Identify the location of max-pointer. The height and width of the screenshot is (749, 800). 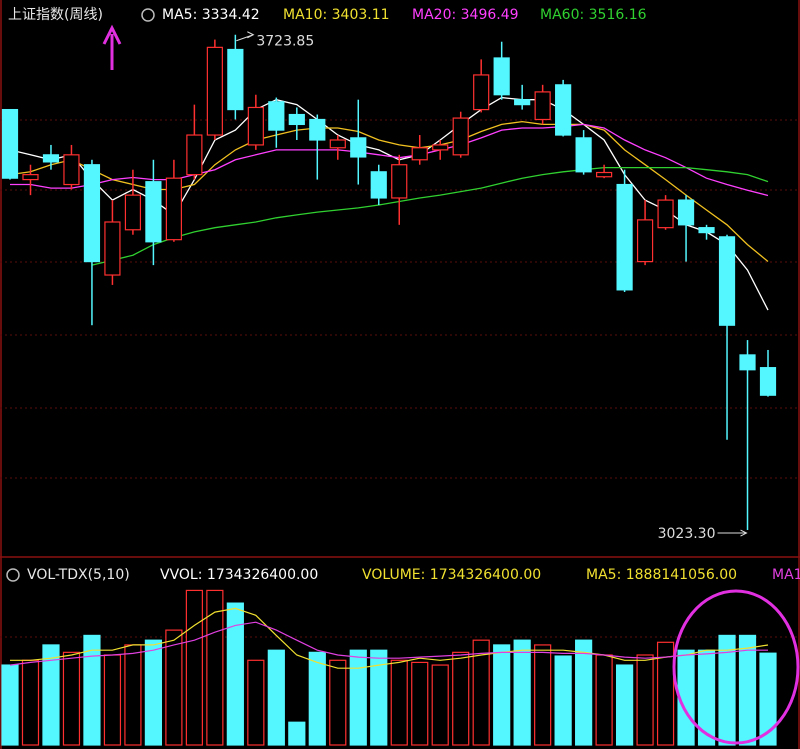
(245, 36).